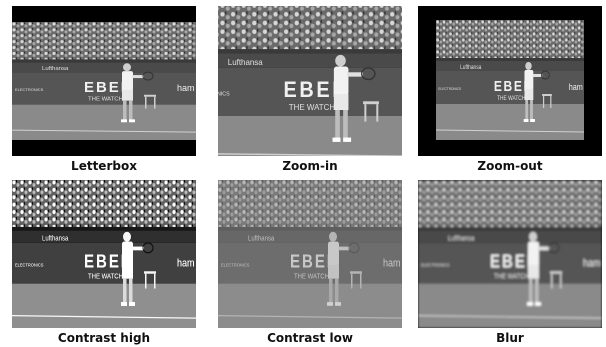  Describe the element at coordinates (310, 338) in the screenshot. I see `panel-label: Contrast low` at that location.